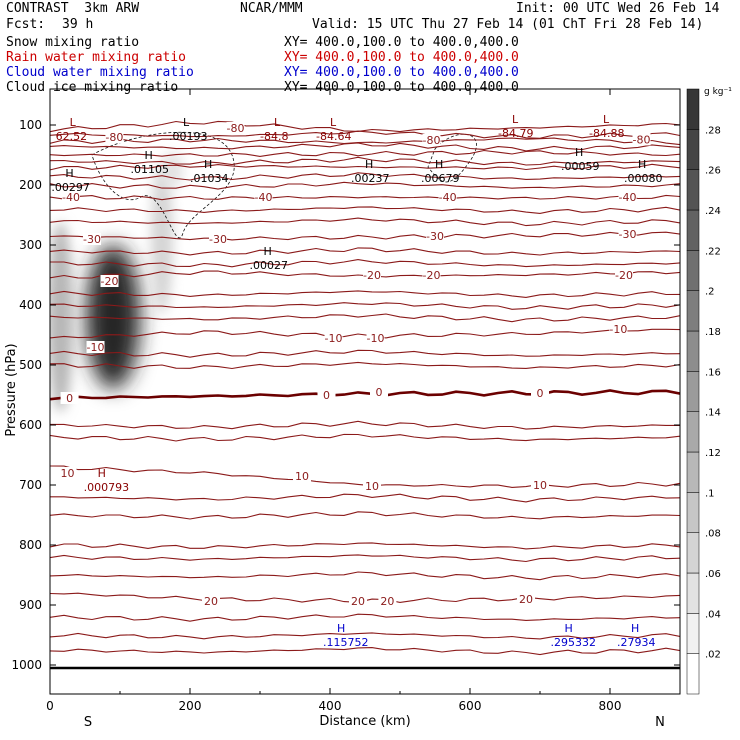 Image resolution: width=740 pixels, height=740 pixels. Describe the element at coordinates (365, 141) in the screenshot. I see `isotherm--70` at that location.